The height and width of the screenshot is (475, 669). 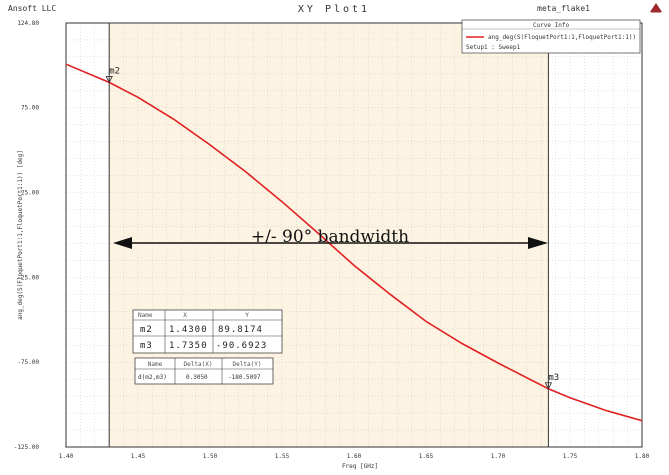 I want to click on x-tick-label: 1.65, so click(x=426, y=456).